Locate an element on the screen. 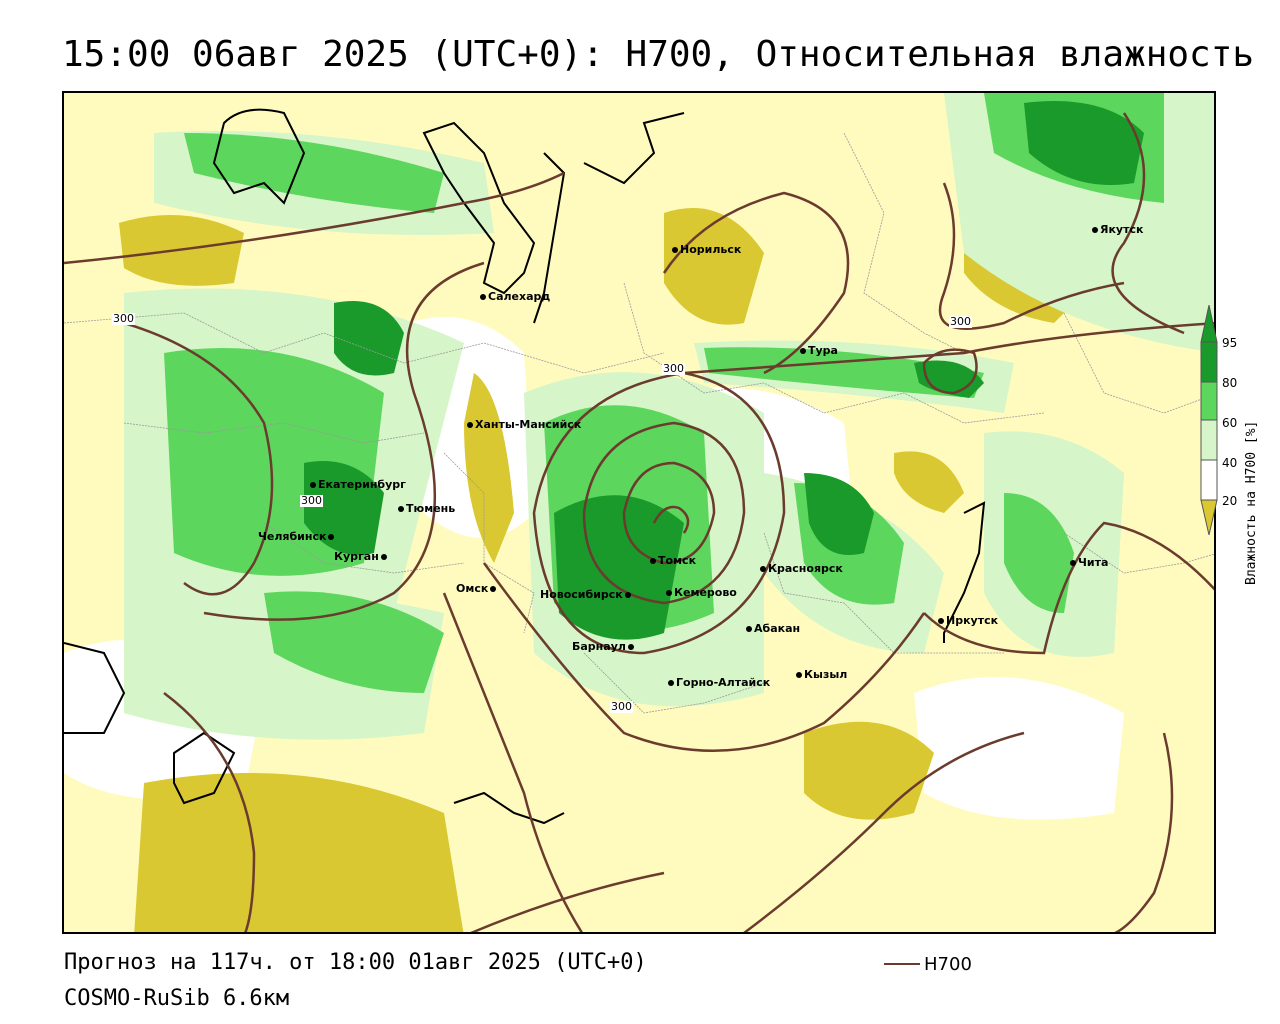 The image size is (1280, 1024). city-krasnoyarsk: Красноярск is located at coordinates (801, 569).